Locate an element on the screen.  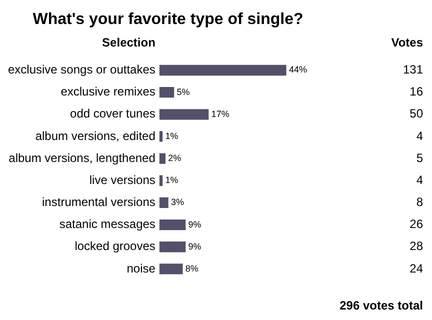
y-tick-label: satanic messages is located at coordinates (107, 224).